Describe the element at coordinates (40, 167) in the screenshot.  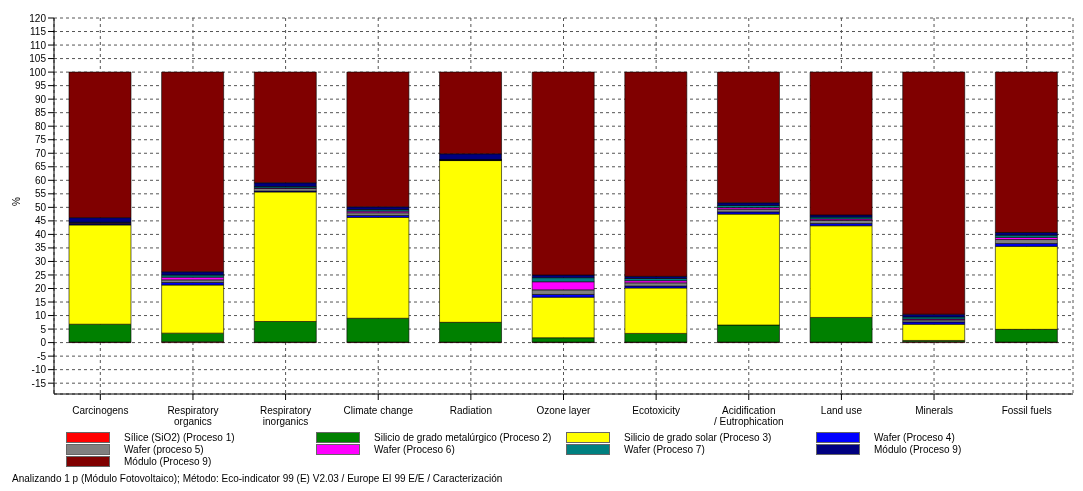
I see `y-tick-label: 65` at that location.